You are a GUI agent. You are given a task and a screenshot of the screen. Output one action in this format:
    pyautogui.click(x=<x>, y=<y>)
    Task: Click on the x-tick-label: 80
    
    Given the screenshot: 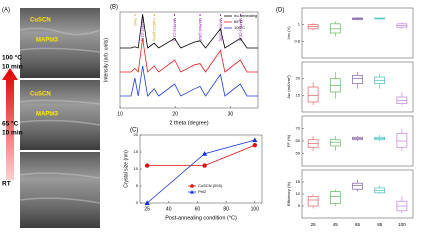 What is the action you would take?
    pyautogui.click(x=226, y=209)
    